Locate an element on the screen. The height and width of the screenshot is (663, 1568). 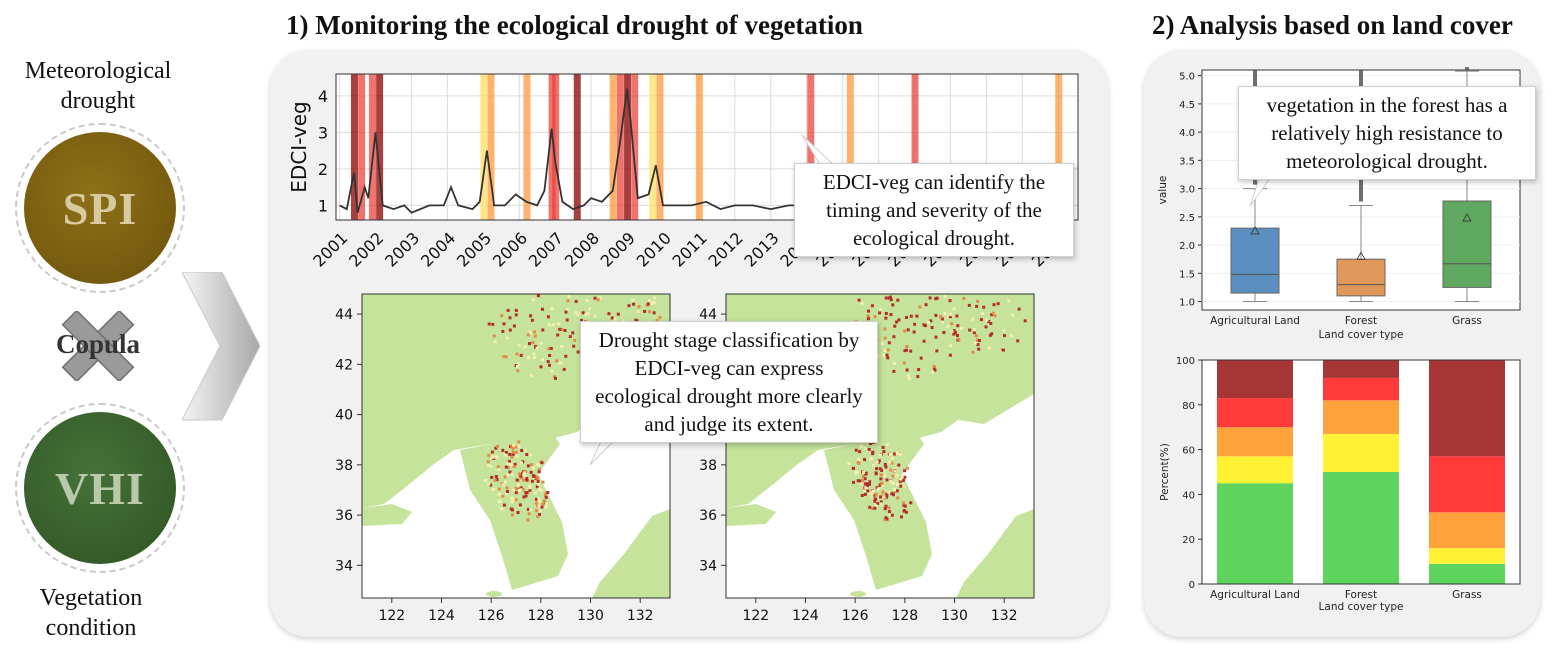
x-tick-label: 2006 is located at coordinates (510, 249).